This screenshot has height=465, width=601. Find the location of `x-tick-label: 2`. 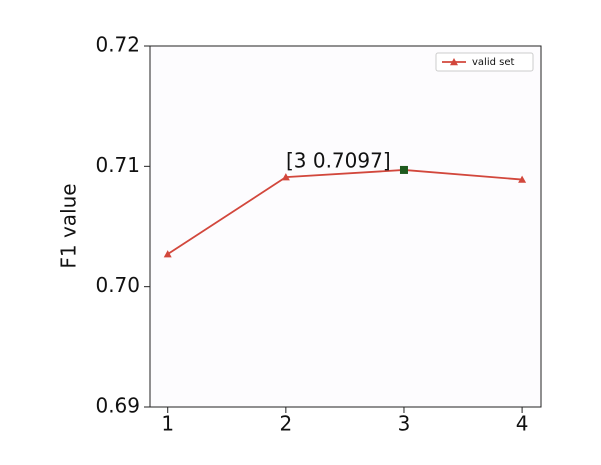

x-tick-label: 2 is located at coordinates (285, 424).